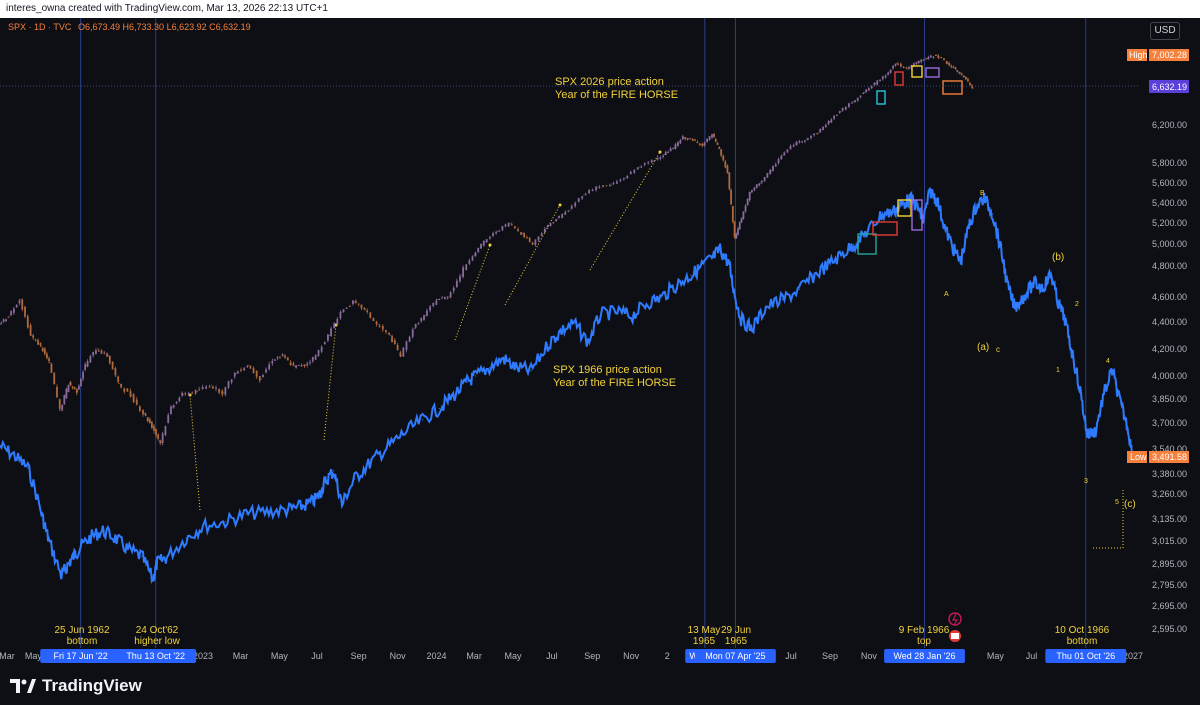 This screenshot has width=1200, height=705. What do you see at coordinates (1130, 504) in the screenshot?
I see `wave-c: (c)` at bounding box center [1130, 504].